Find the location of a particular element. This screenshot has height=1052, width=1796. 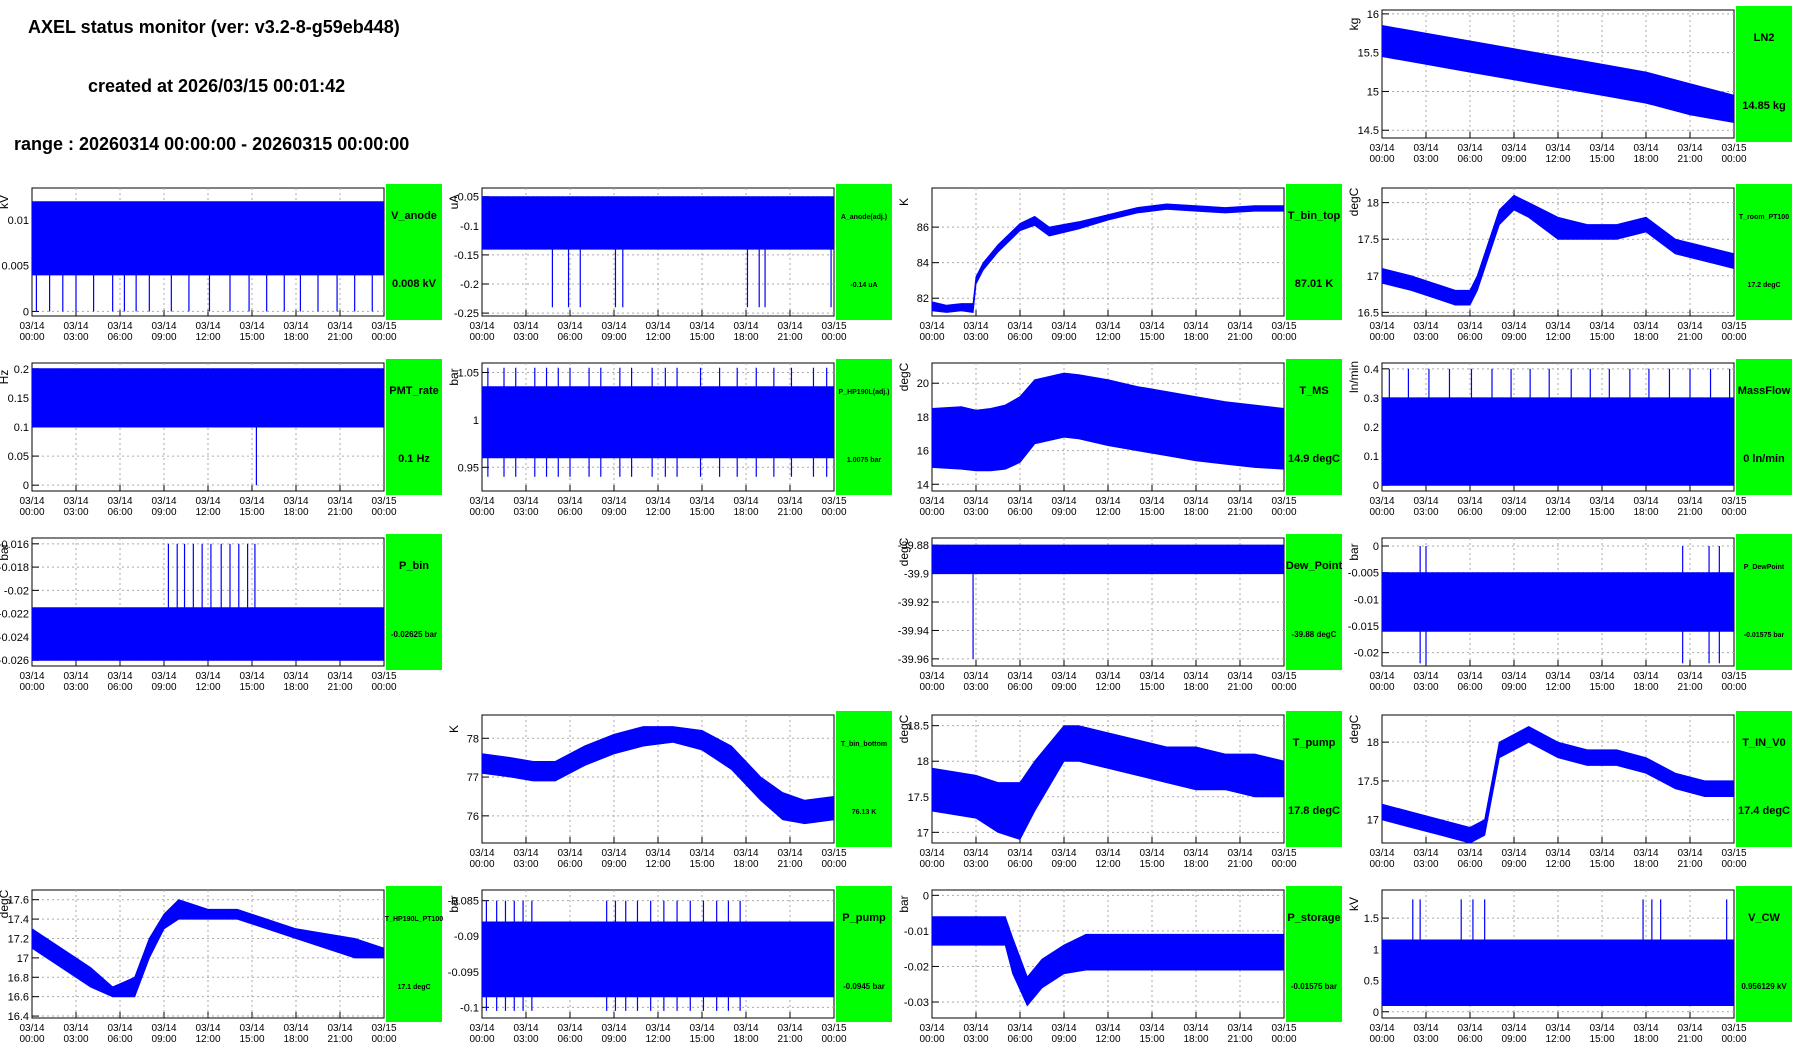

y-tick-label: 15 is located at coordinates (1373, 92).